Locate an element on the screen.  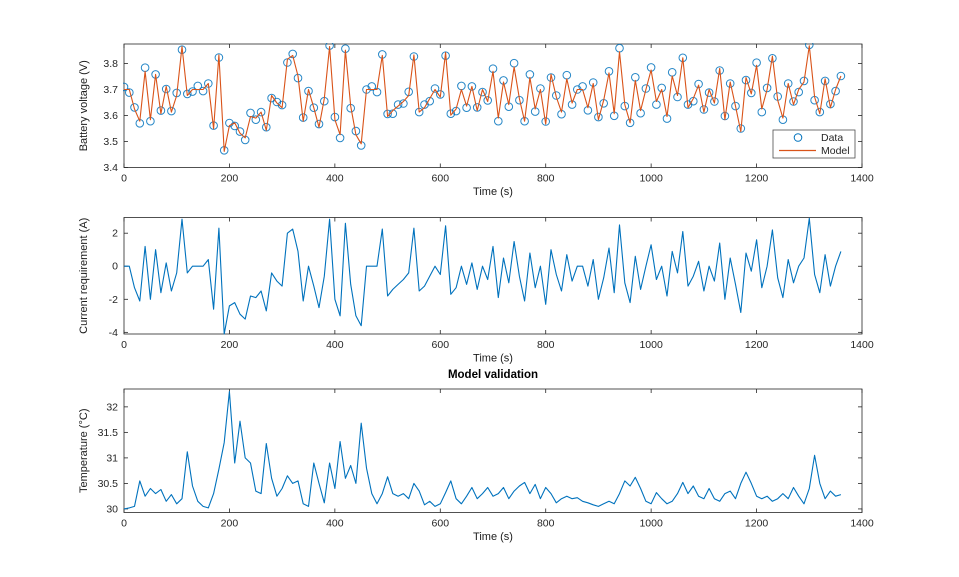
y-tick-label: -2 is located at coordinates (113, 300).